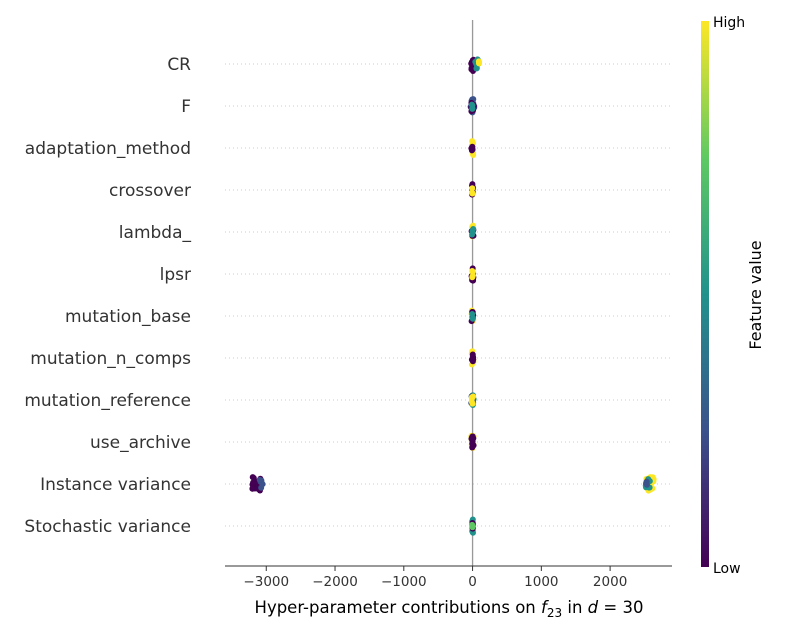 This screenshot has height=630, width=800. What do you see at coordinates (541, 582) in the screenshot?
I see `x-tick-label: 1000` at bounding box center [541, 582].